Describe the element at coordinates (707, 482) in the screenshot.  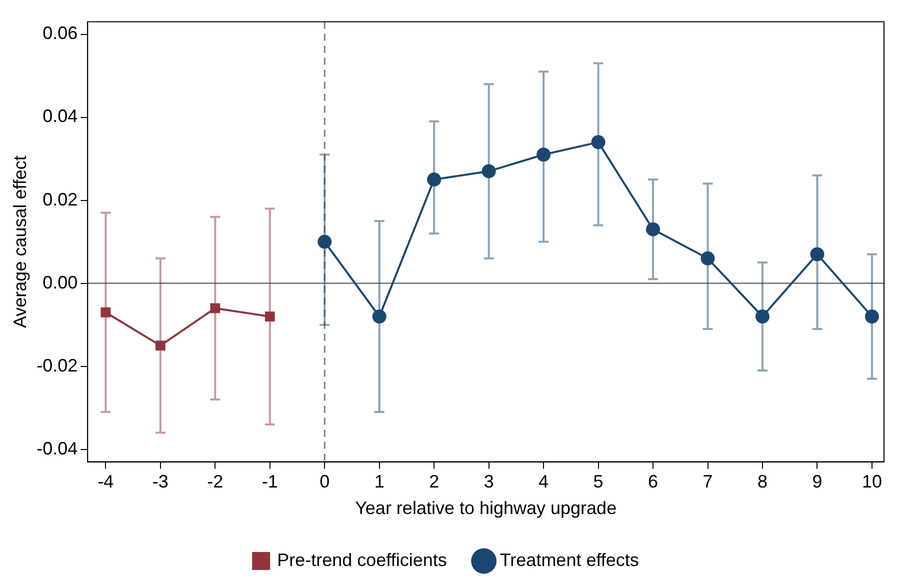
I see `x-tick-label: 7` at that location.